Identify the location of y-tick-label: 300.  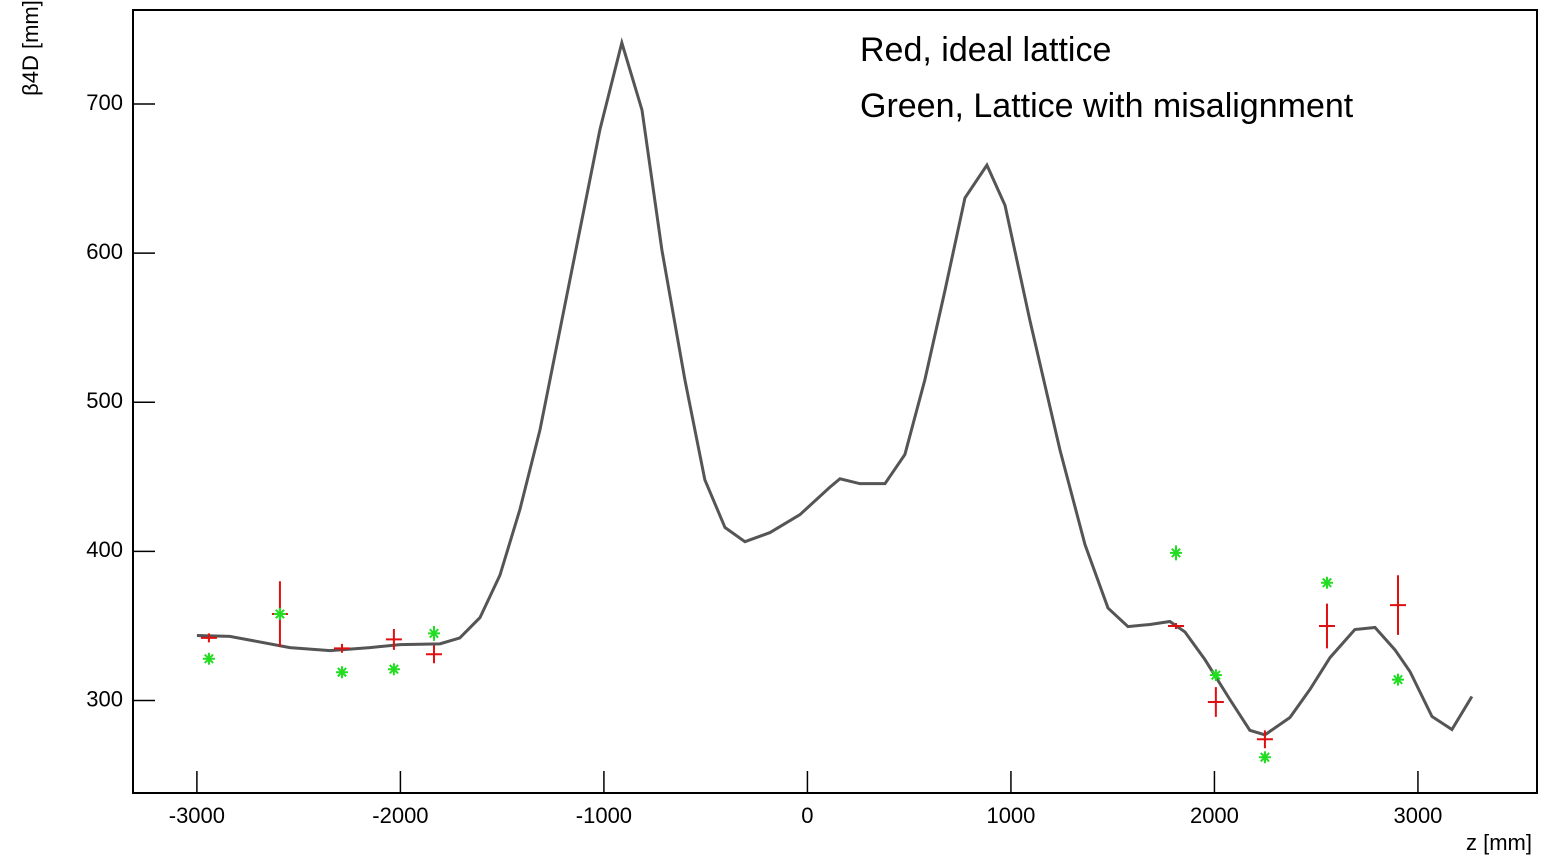
(104, 698).